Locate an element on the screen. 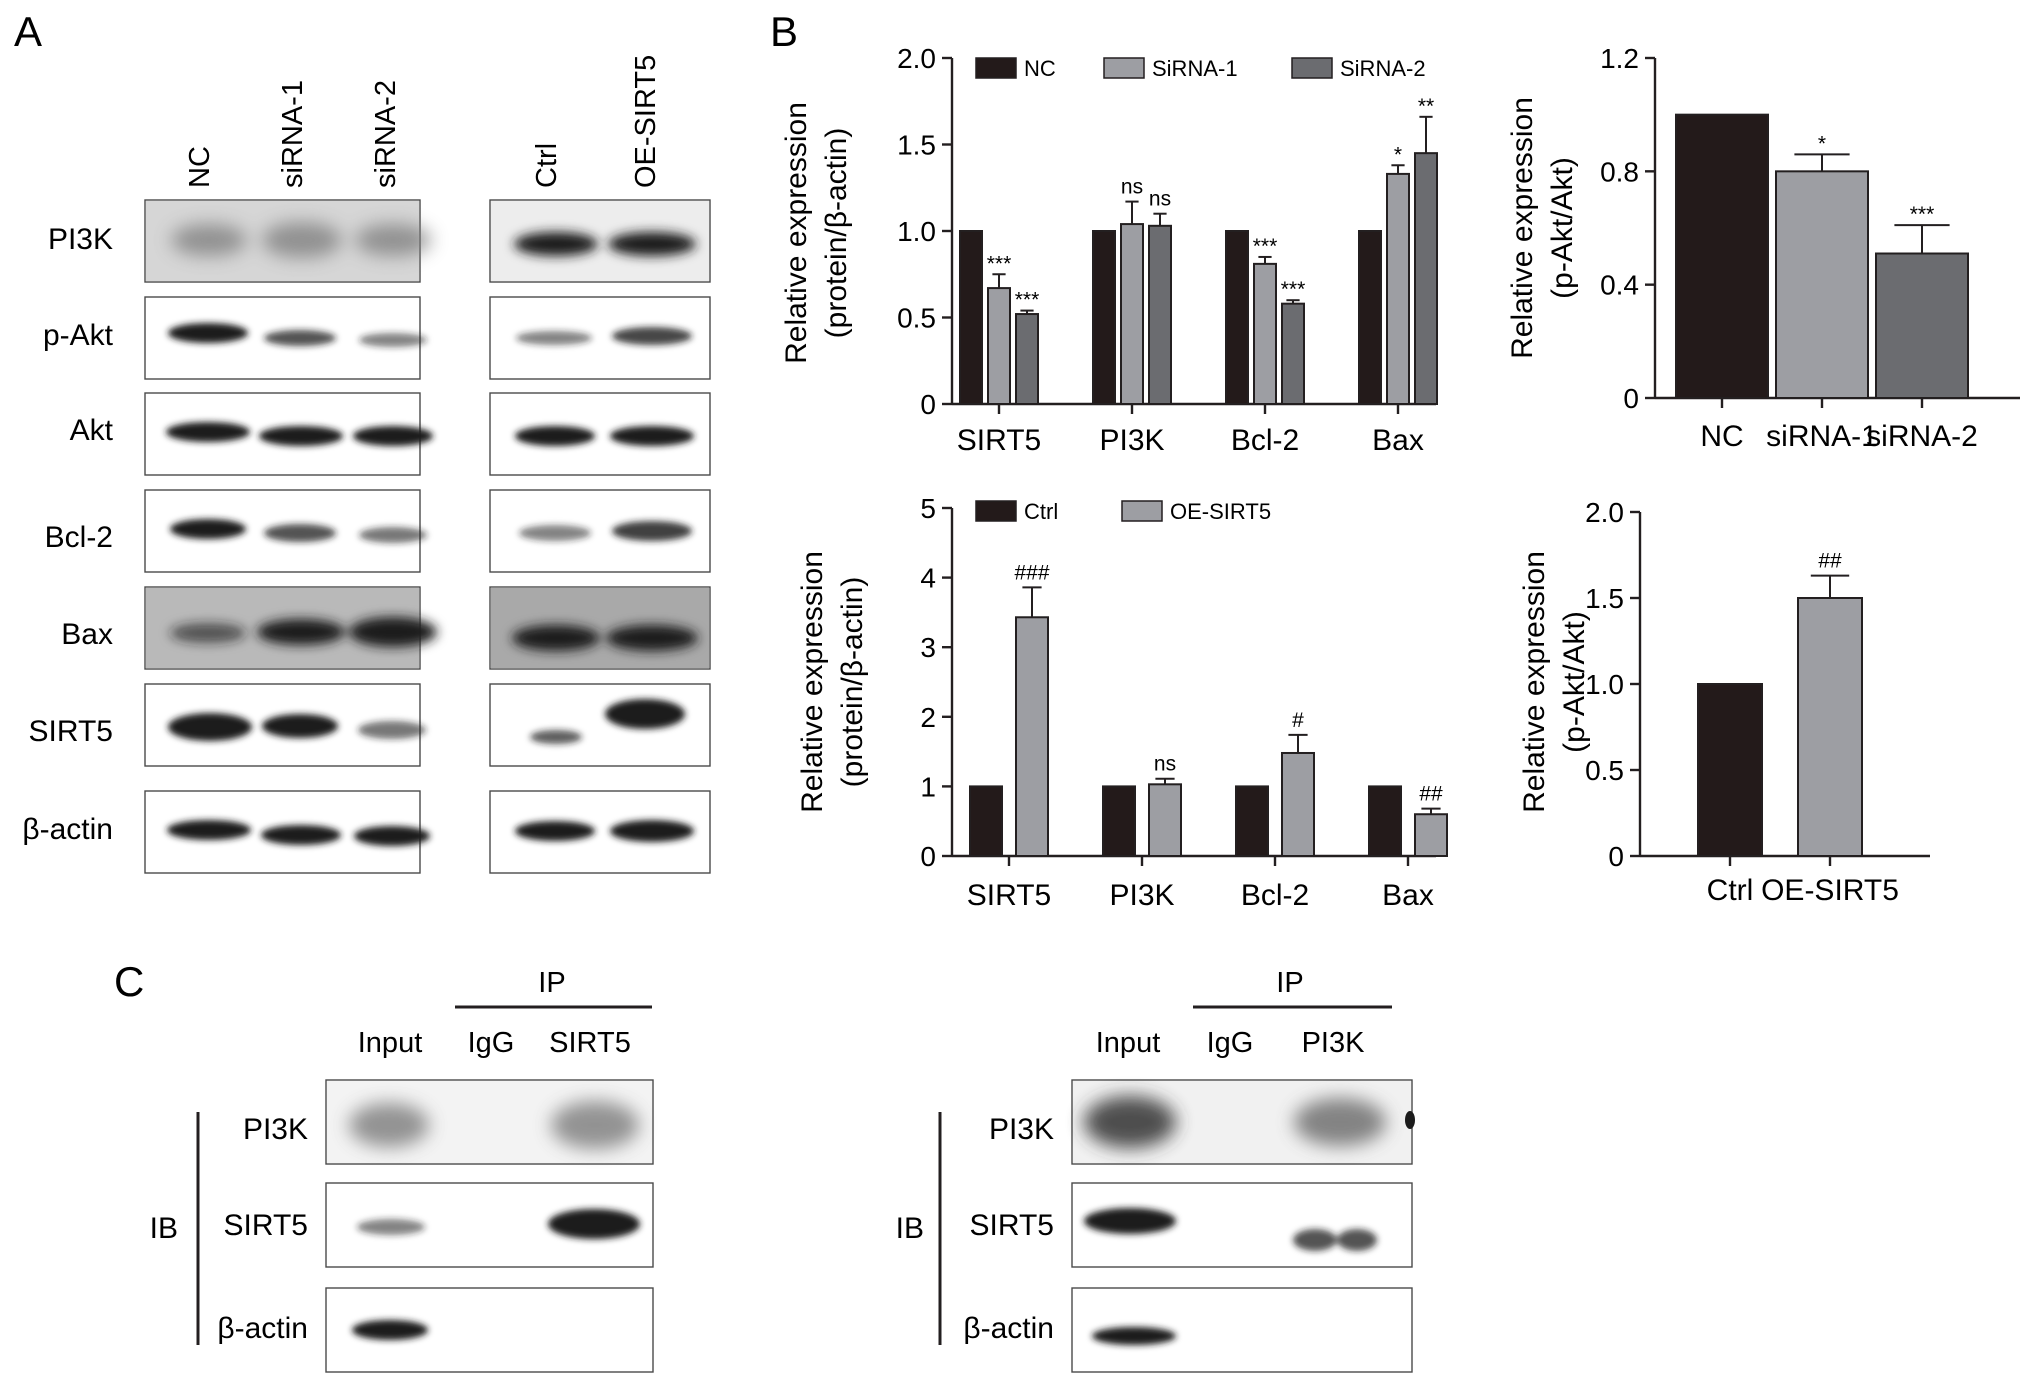 This screenshot has width=2032, height=1384. coip-right-row-pi3k: PI3K is located at coordinates (1021, 1129).